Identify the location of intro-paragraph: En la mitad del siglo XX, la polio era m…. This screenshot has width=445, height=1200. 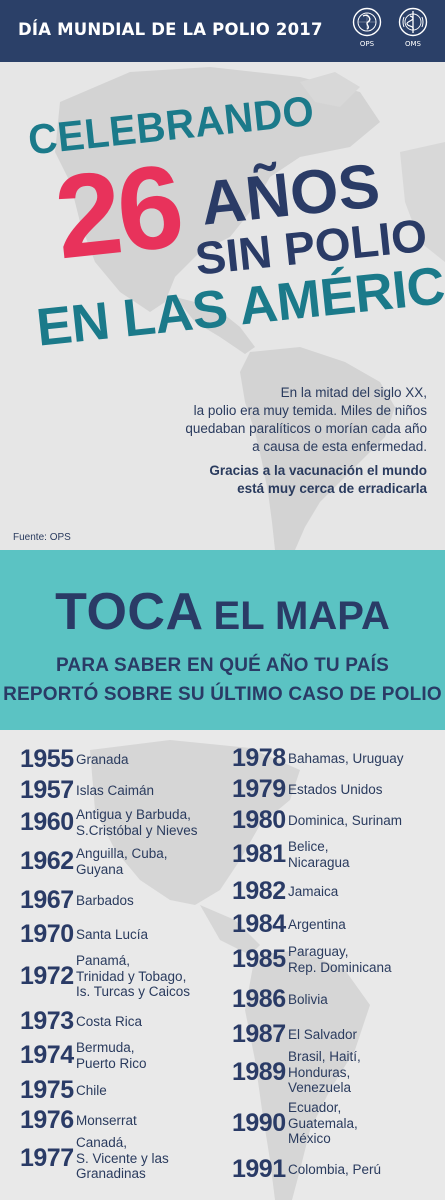
(267, 420).